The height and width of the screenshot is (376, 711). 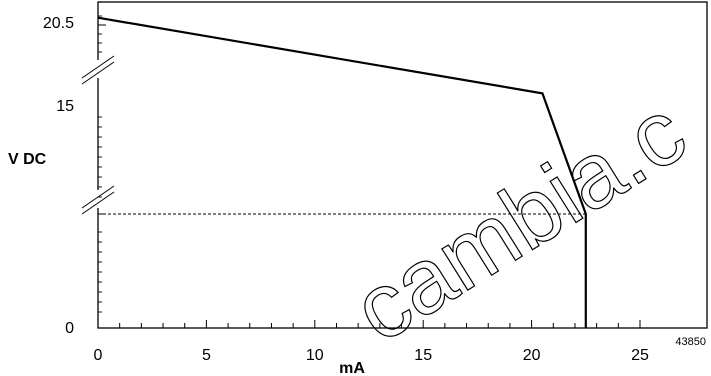 I want to click on y-tick-label: 20.5, so click(x=58, y=23).